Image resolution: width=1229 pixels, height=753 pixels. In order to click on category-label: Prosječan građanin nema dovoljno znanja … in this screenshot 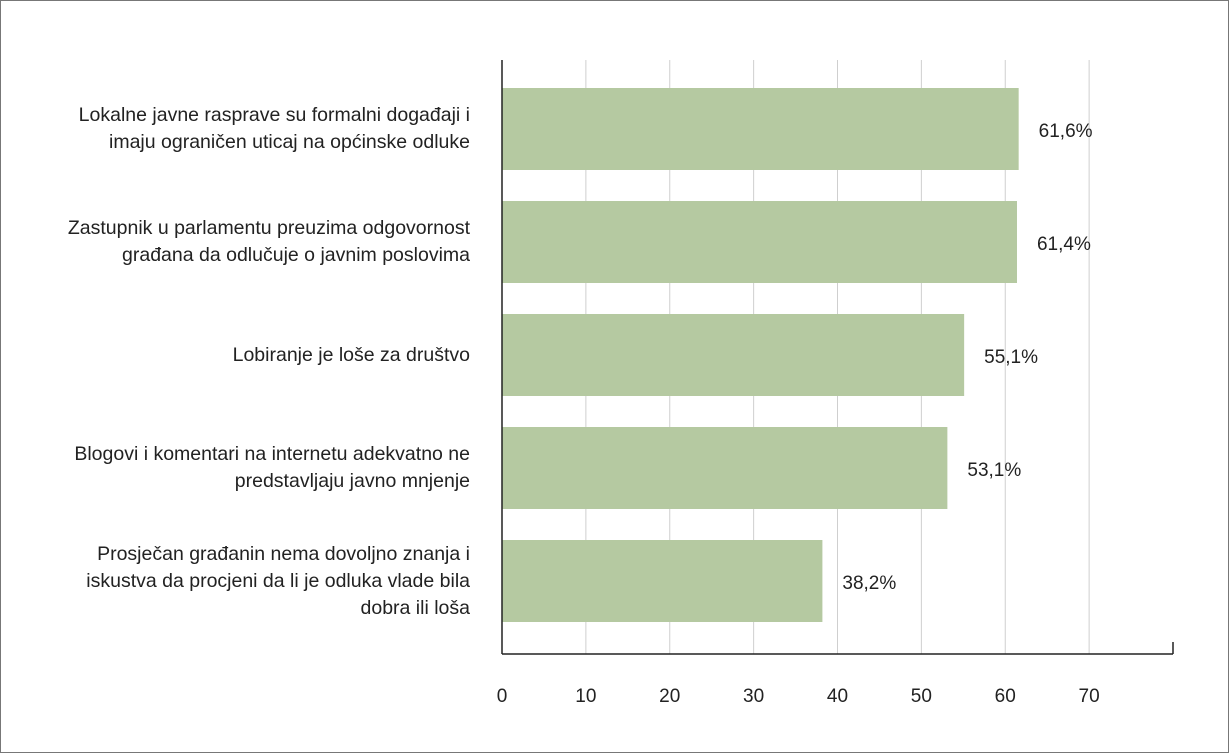, I will do `click(278, 580)`.